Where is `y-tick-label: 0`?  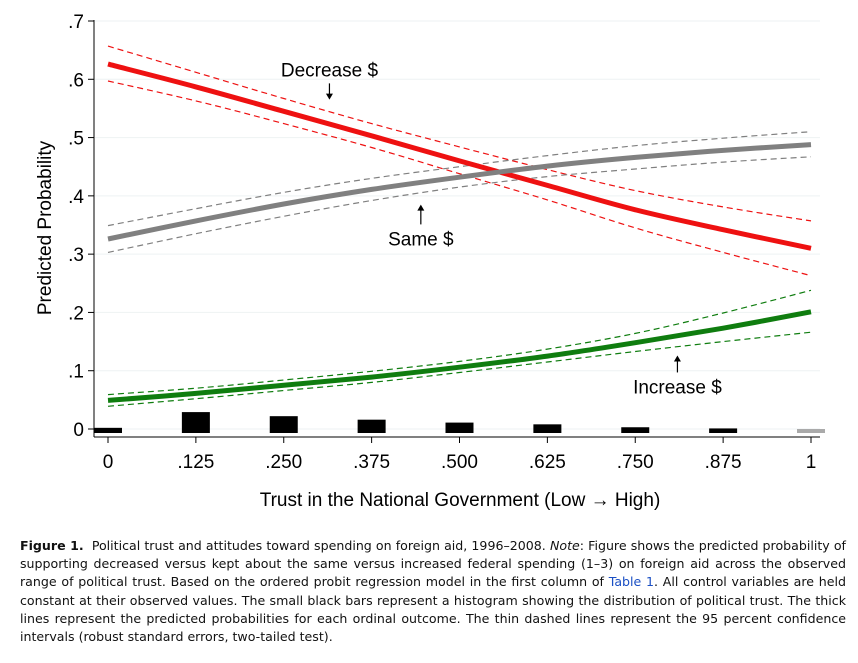
y-tick-label: 0 is located at coordinates (78, 430).